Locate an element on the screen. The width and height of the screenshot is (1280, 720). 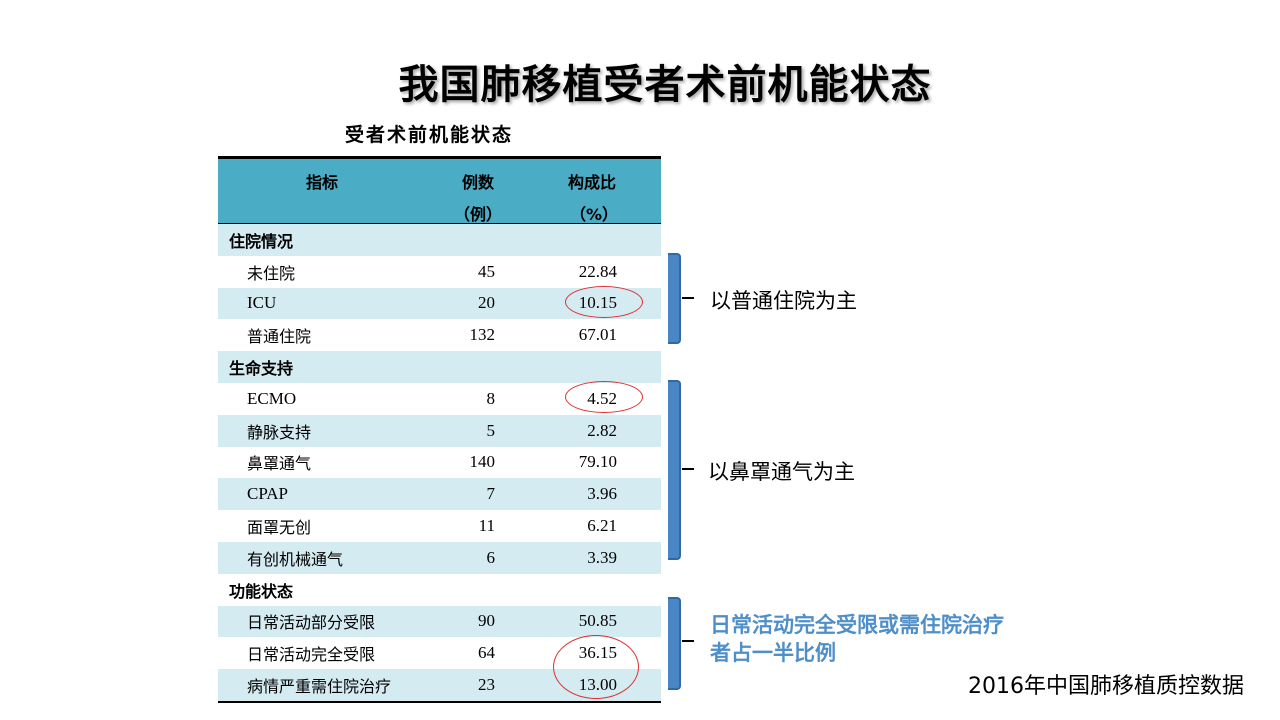
table-row: 面罩无创 11 6.21 is located at coordinates (439, 526).